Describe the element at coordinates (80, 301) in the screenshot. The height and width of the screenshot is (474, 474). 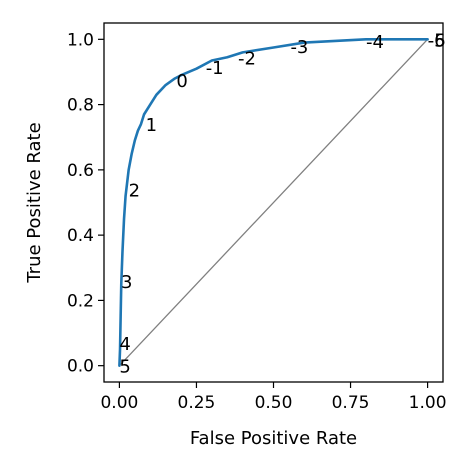
I see `y-tick-label: 0.2` at that location.